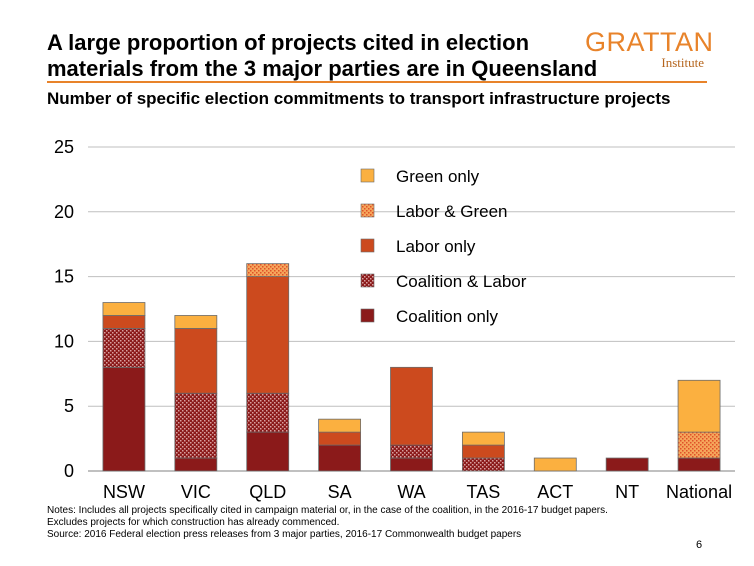  I want to click on x-tick-label: National, so click(699, 492).